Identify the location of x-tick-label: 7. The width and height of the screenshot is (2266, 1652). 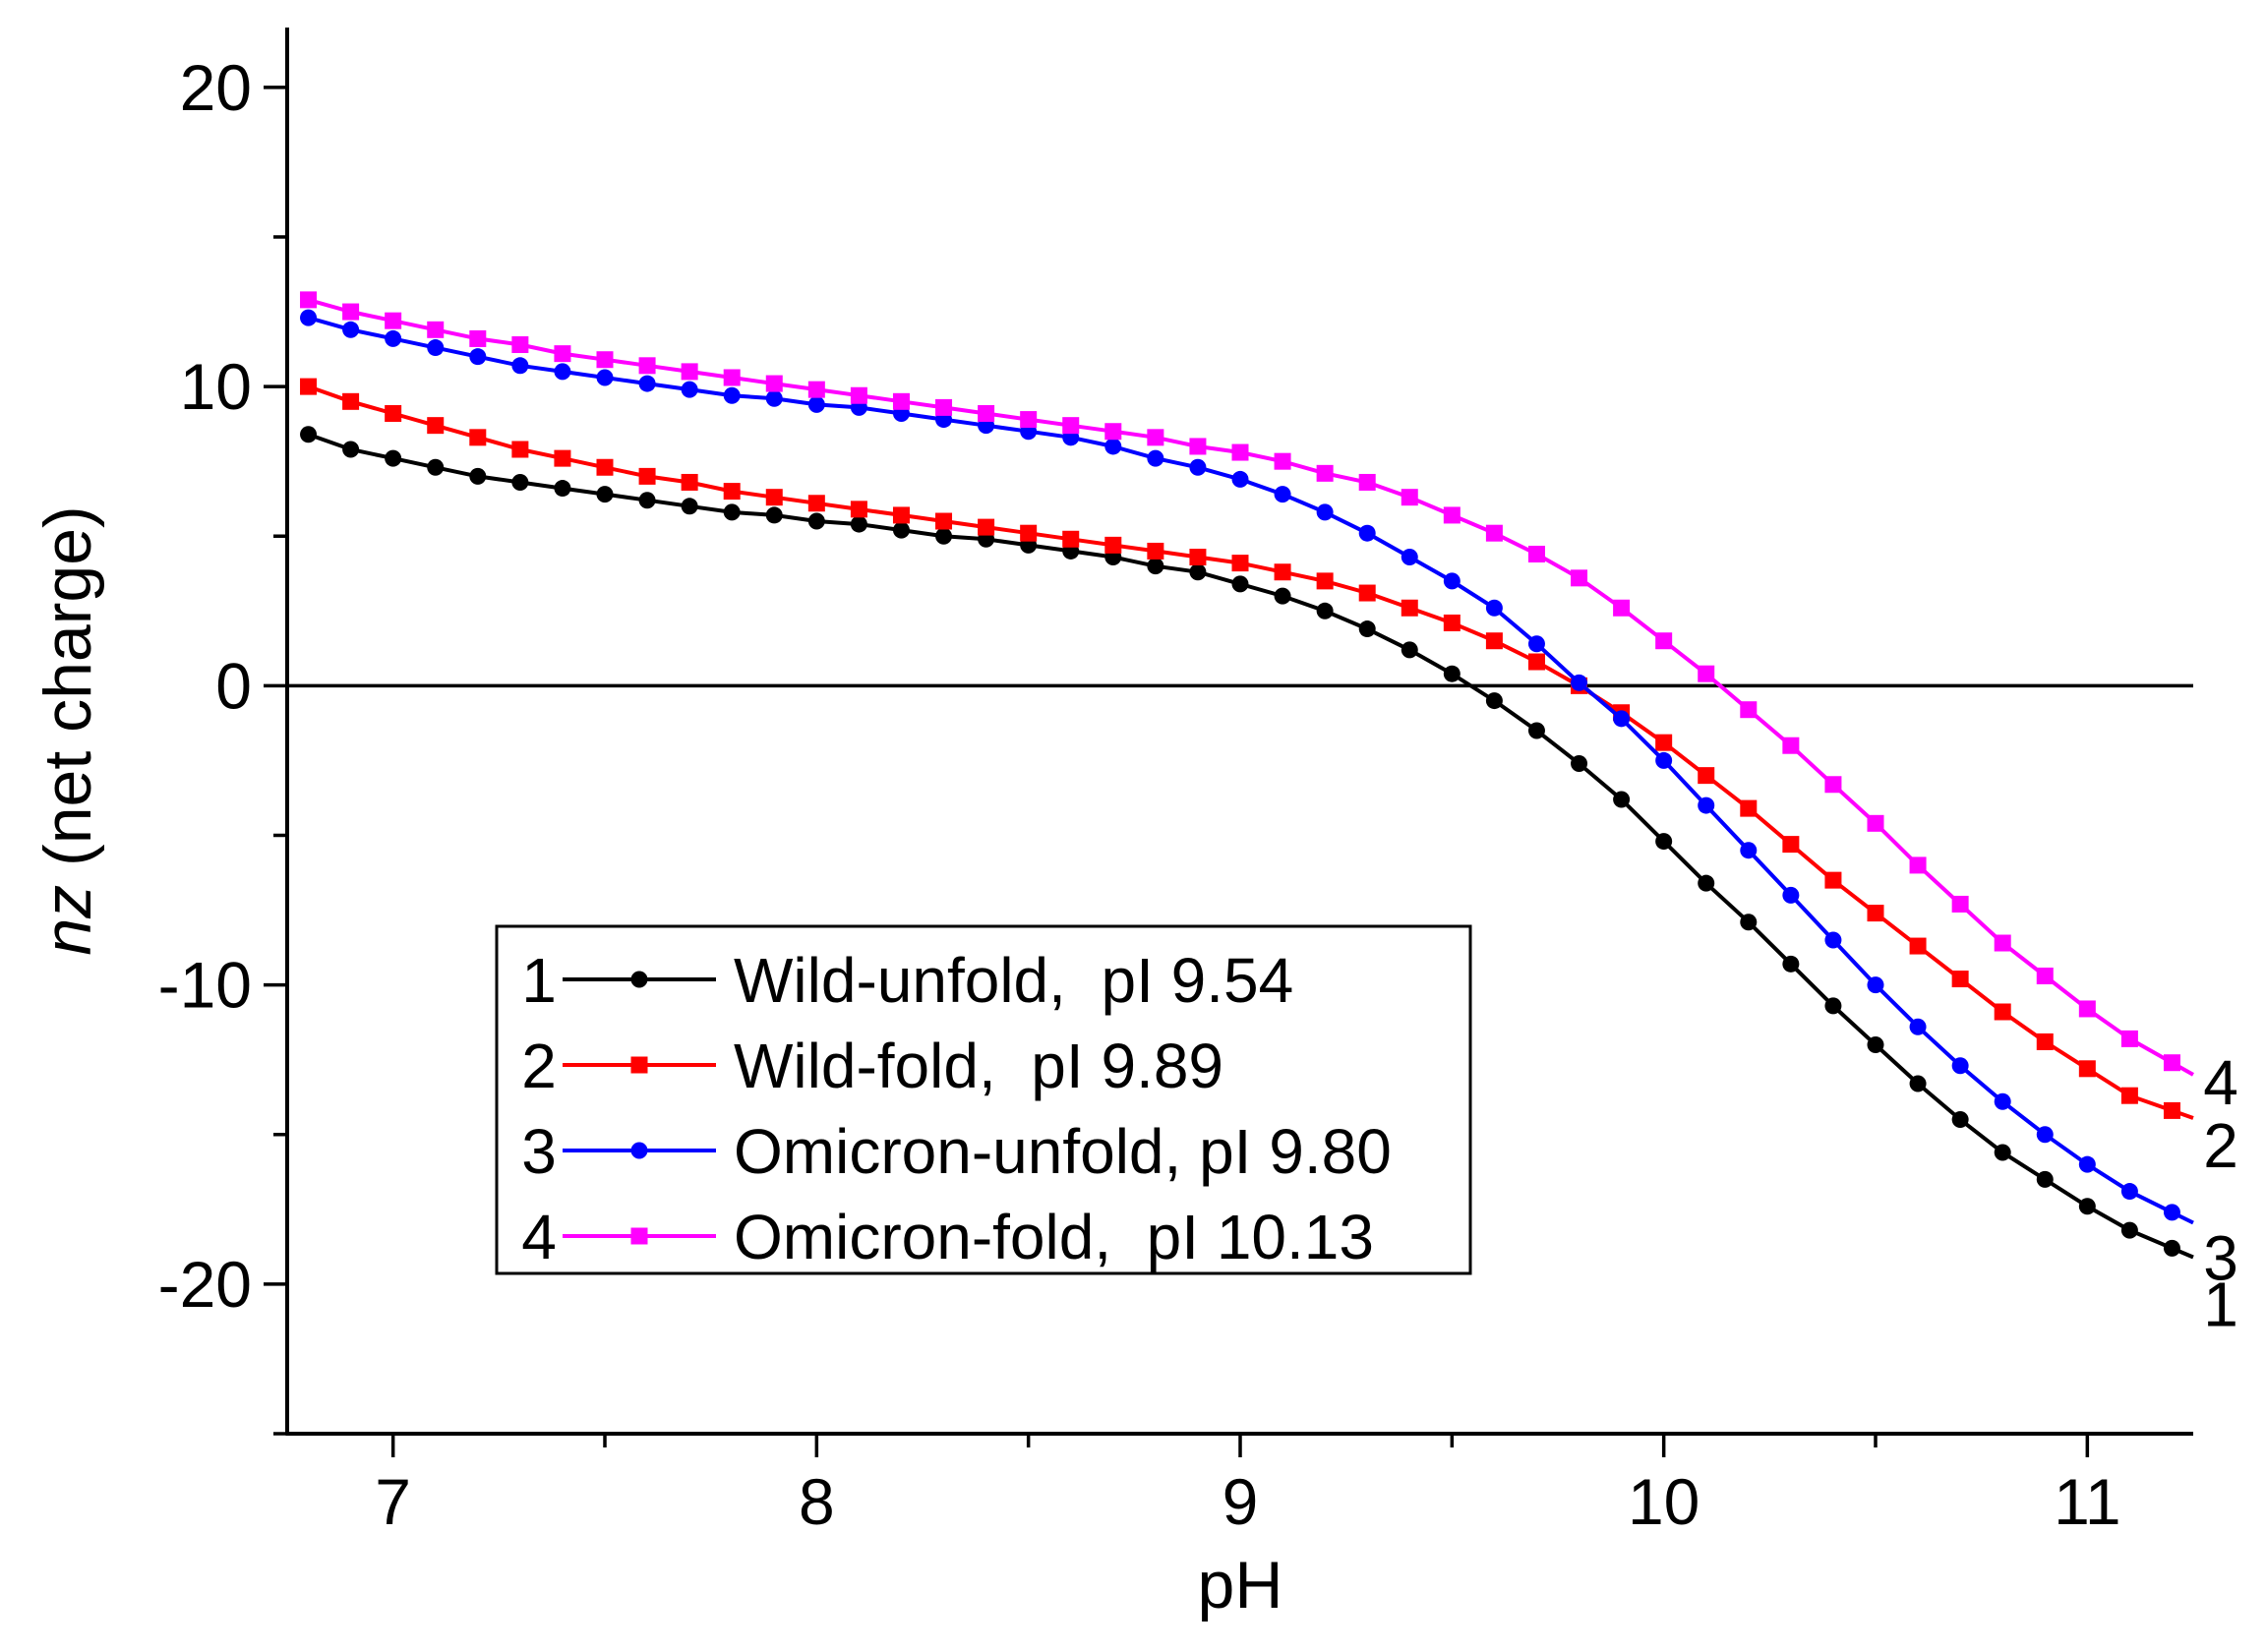
(393, 1501).